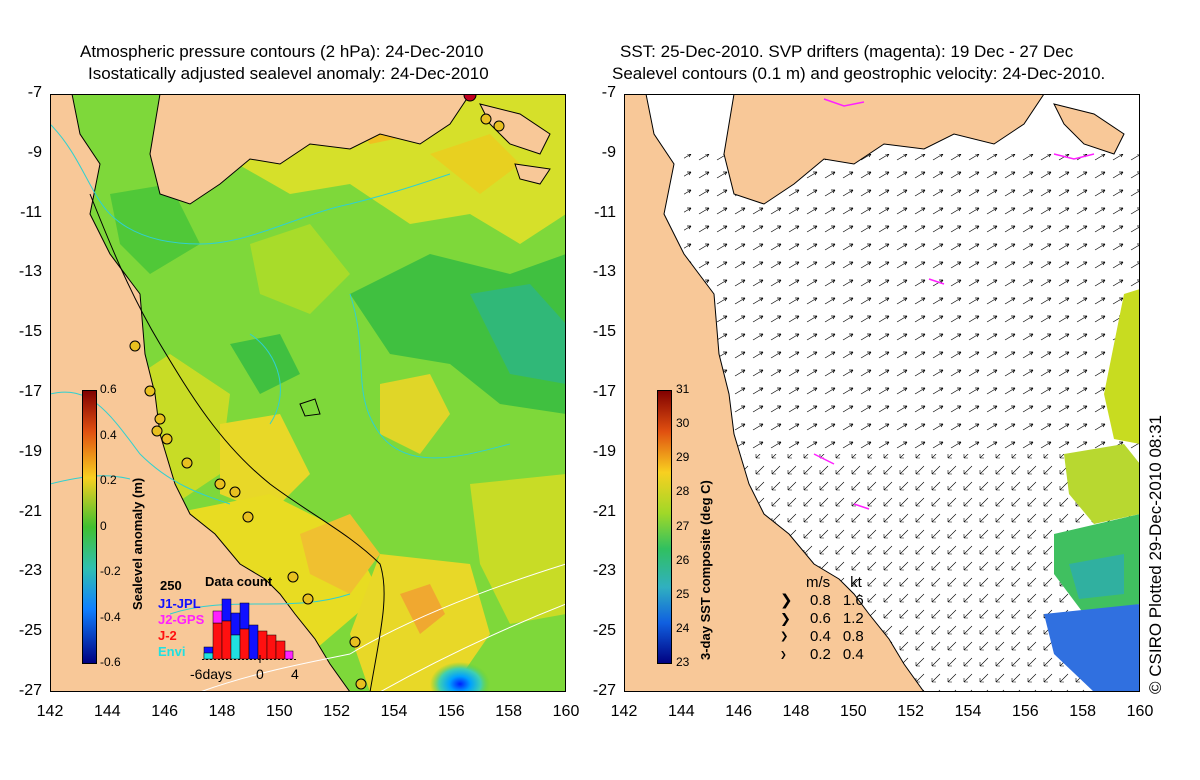 This screenshot has width=1200, height=780. I want to click on speed-legend-header: m/s kt, so click(822, 583).